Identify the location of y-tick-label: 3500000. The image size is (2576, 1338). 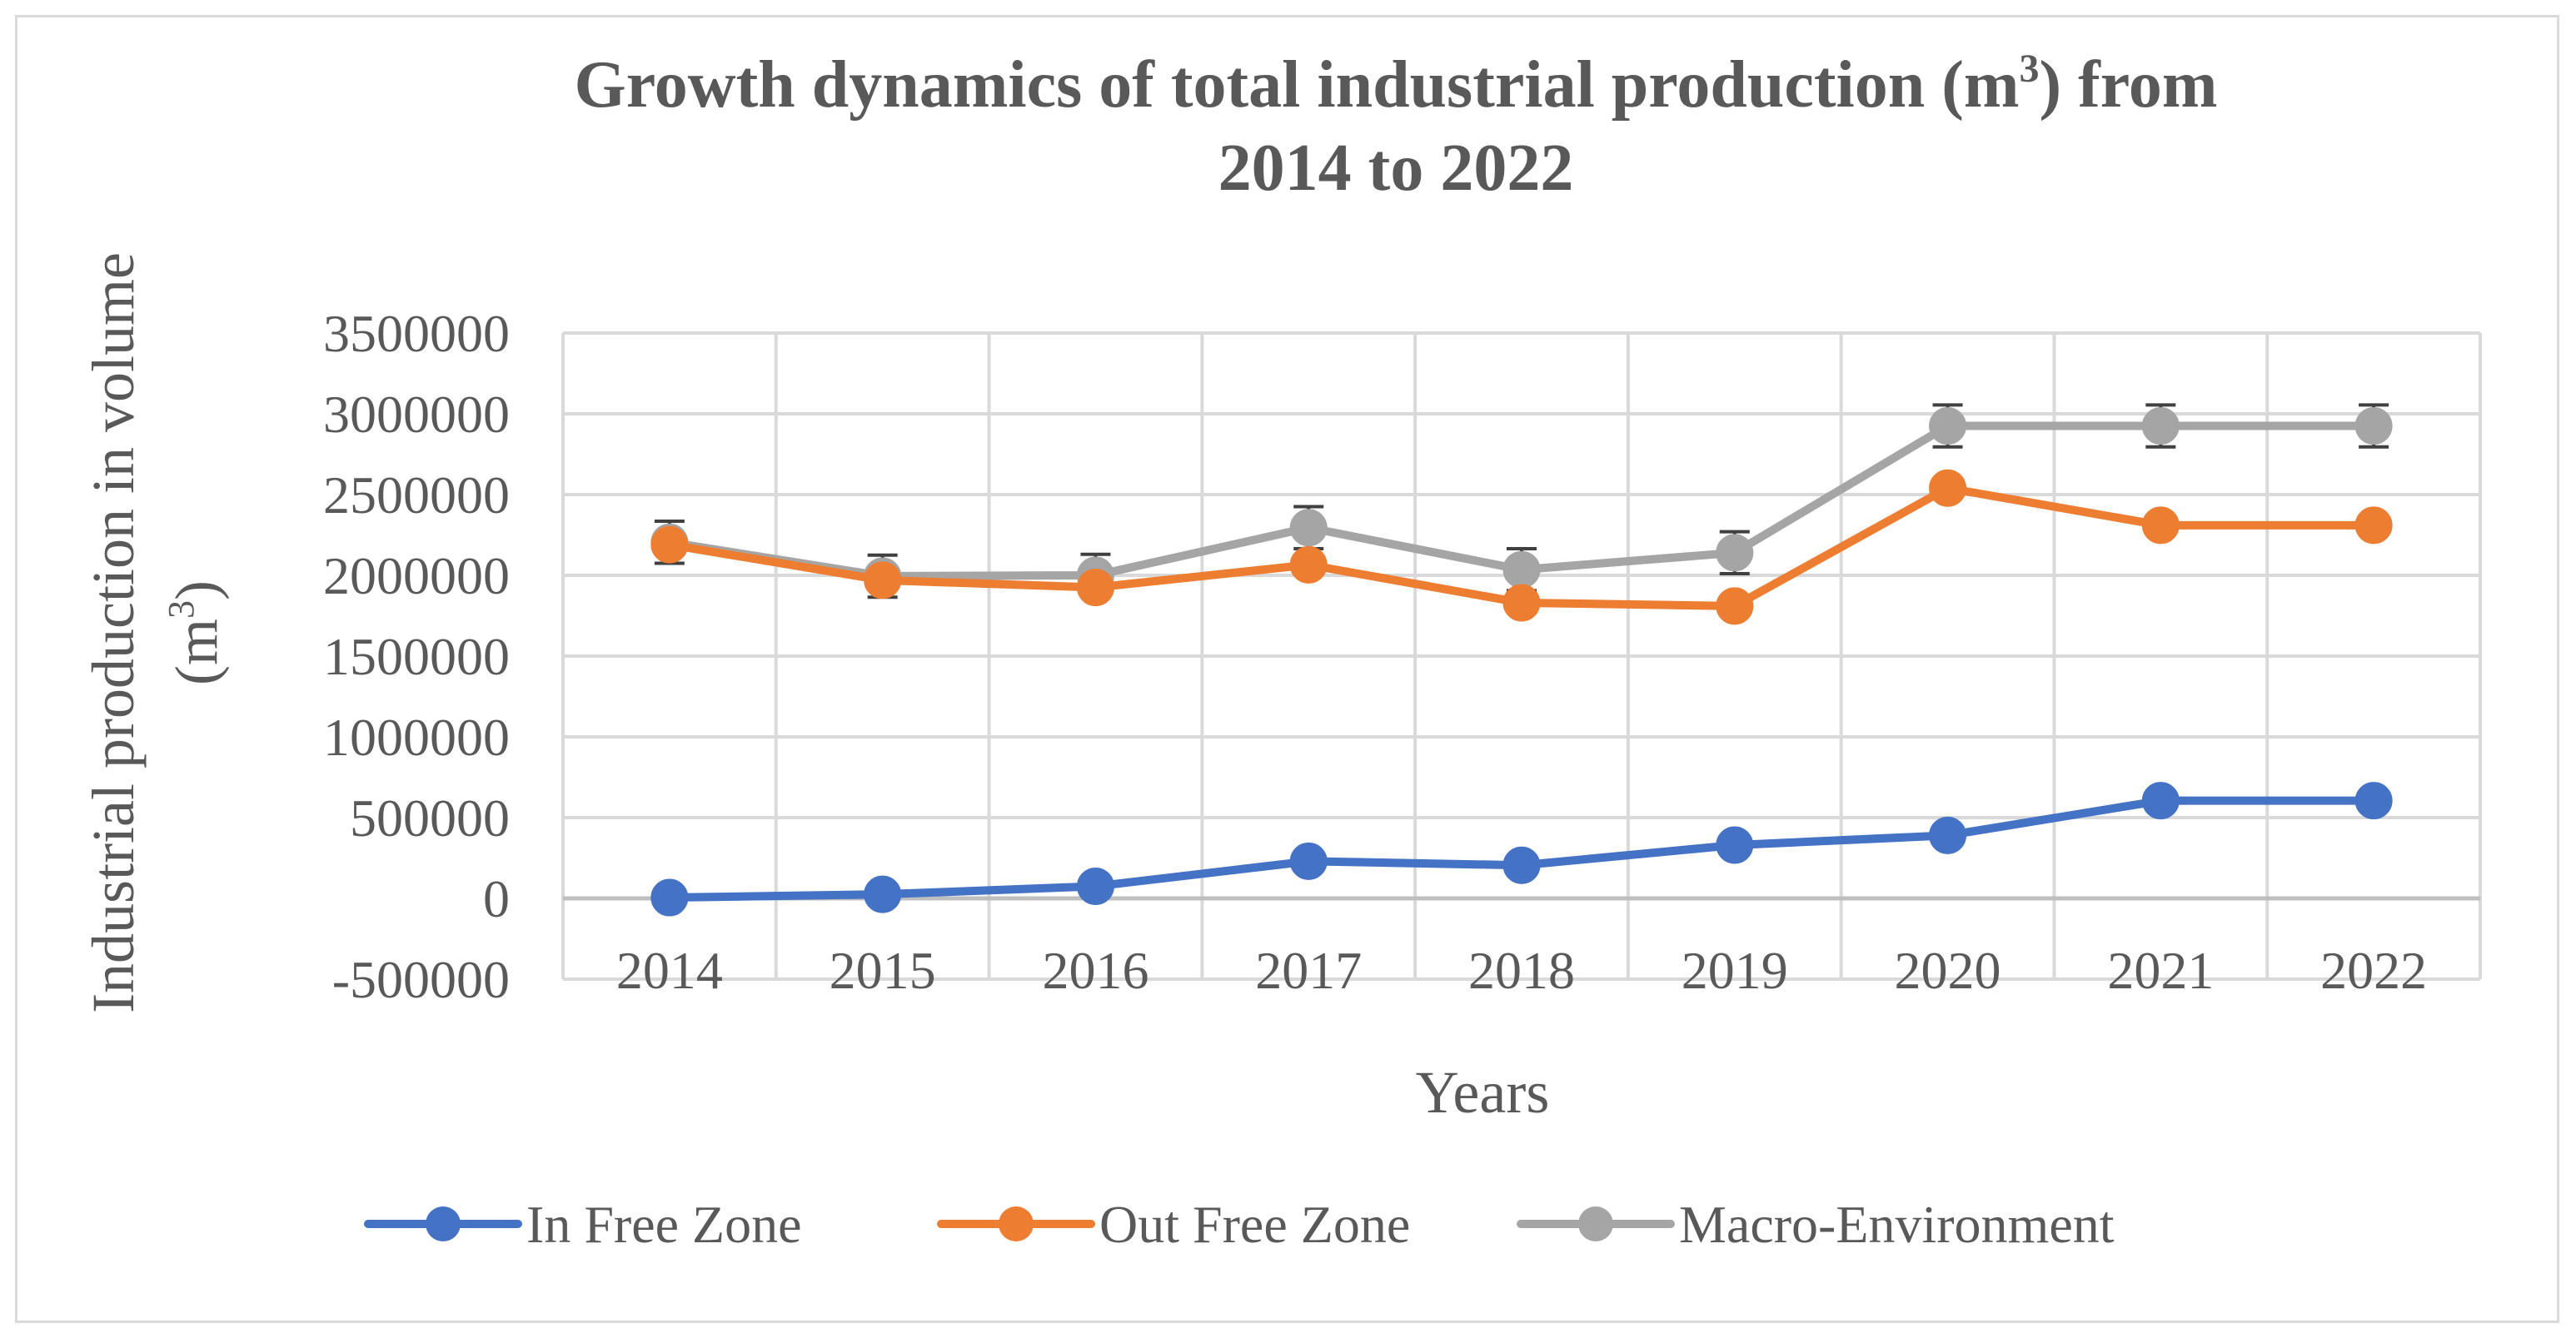
(417, 333).